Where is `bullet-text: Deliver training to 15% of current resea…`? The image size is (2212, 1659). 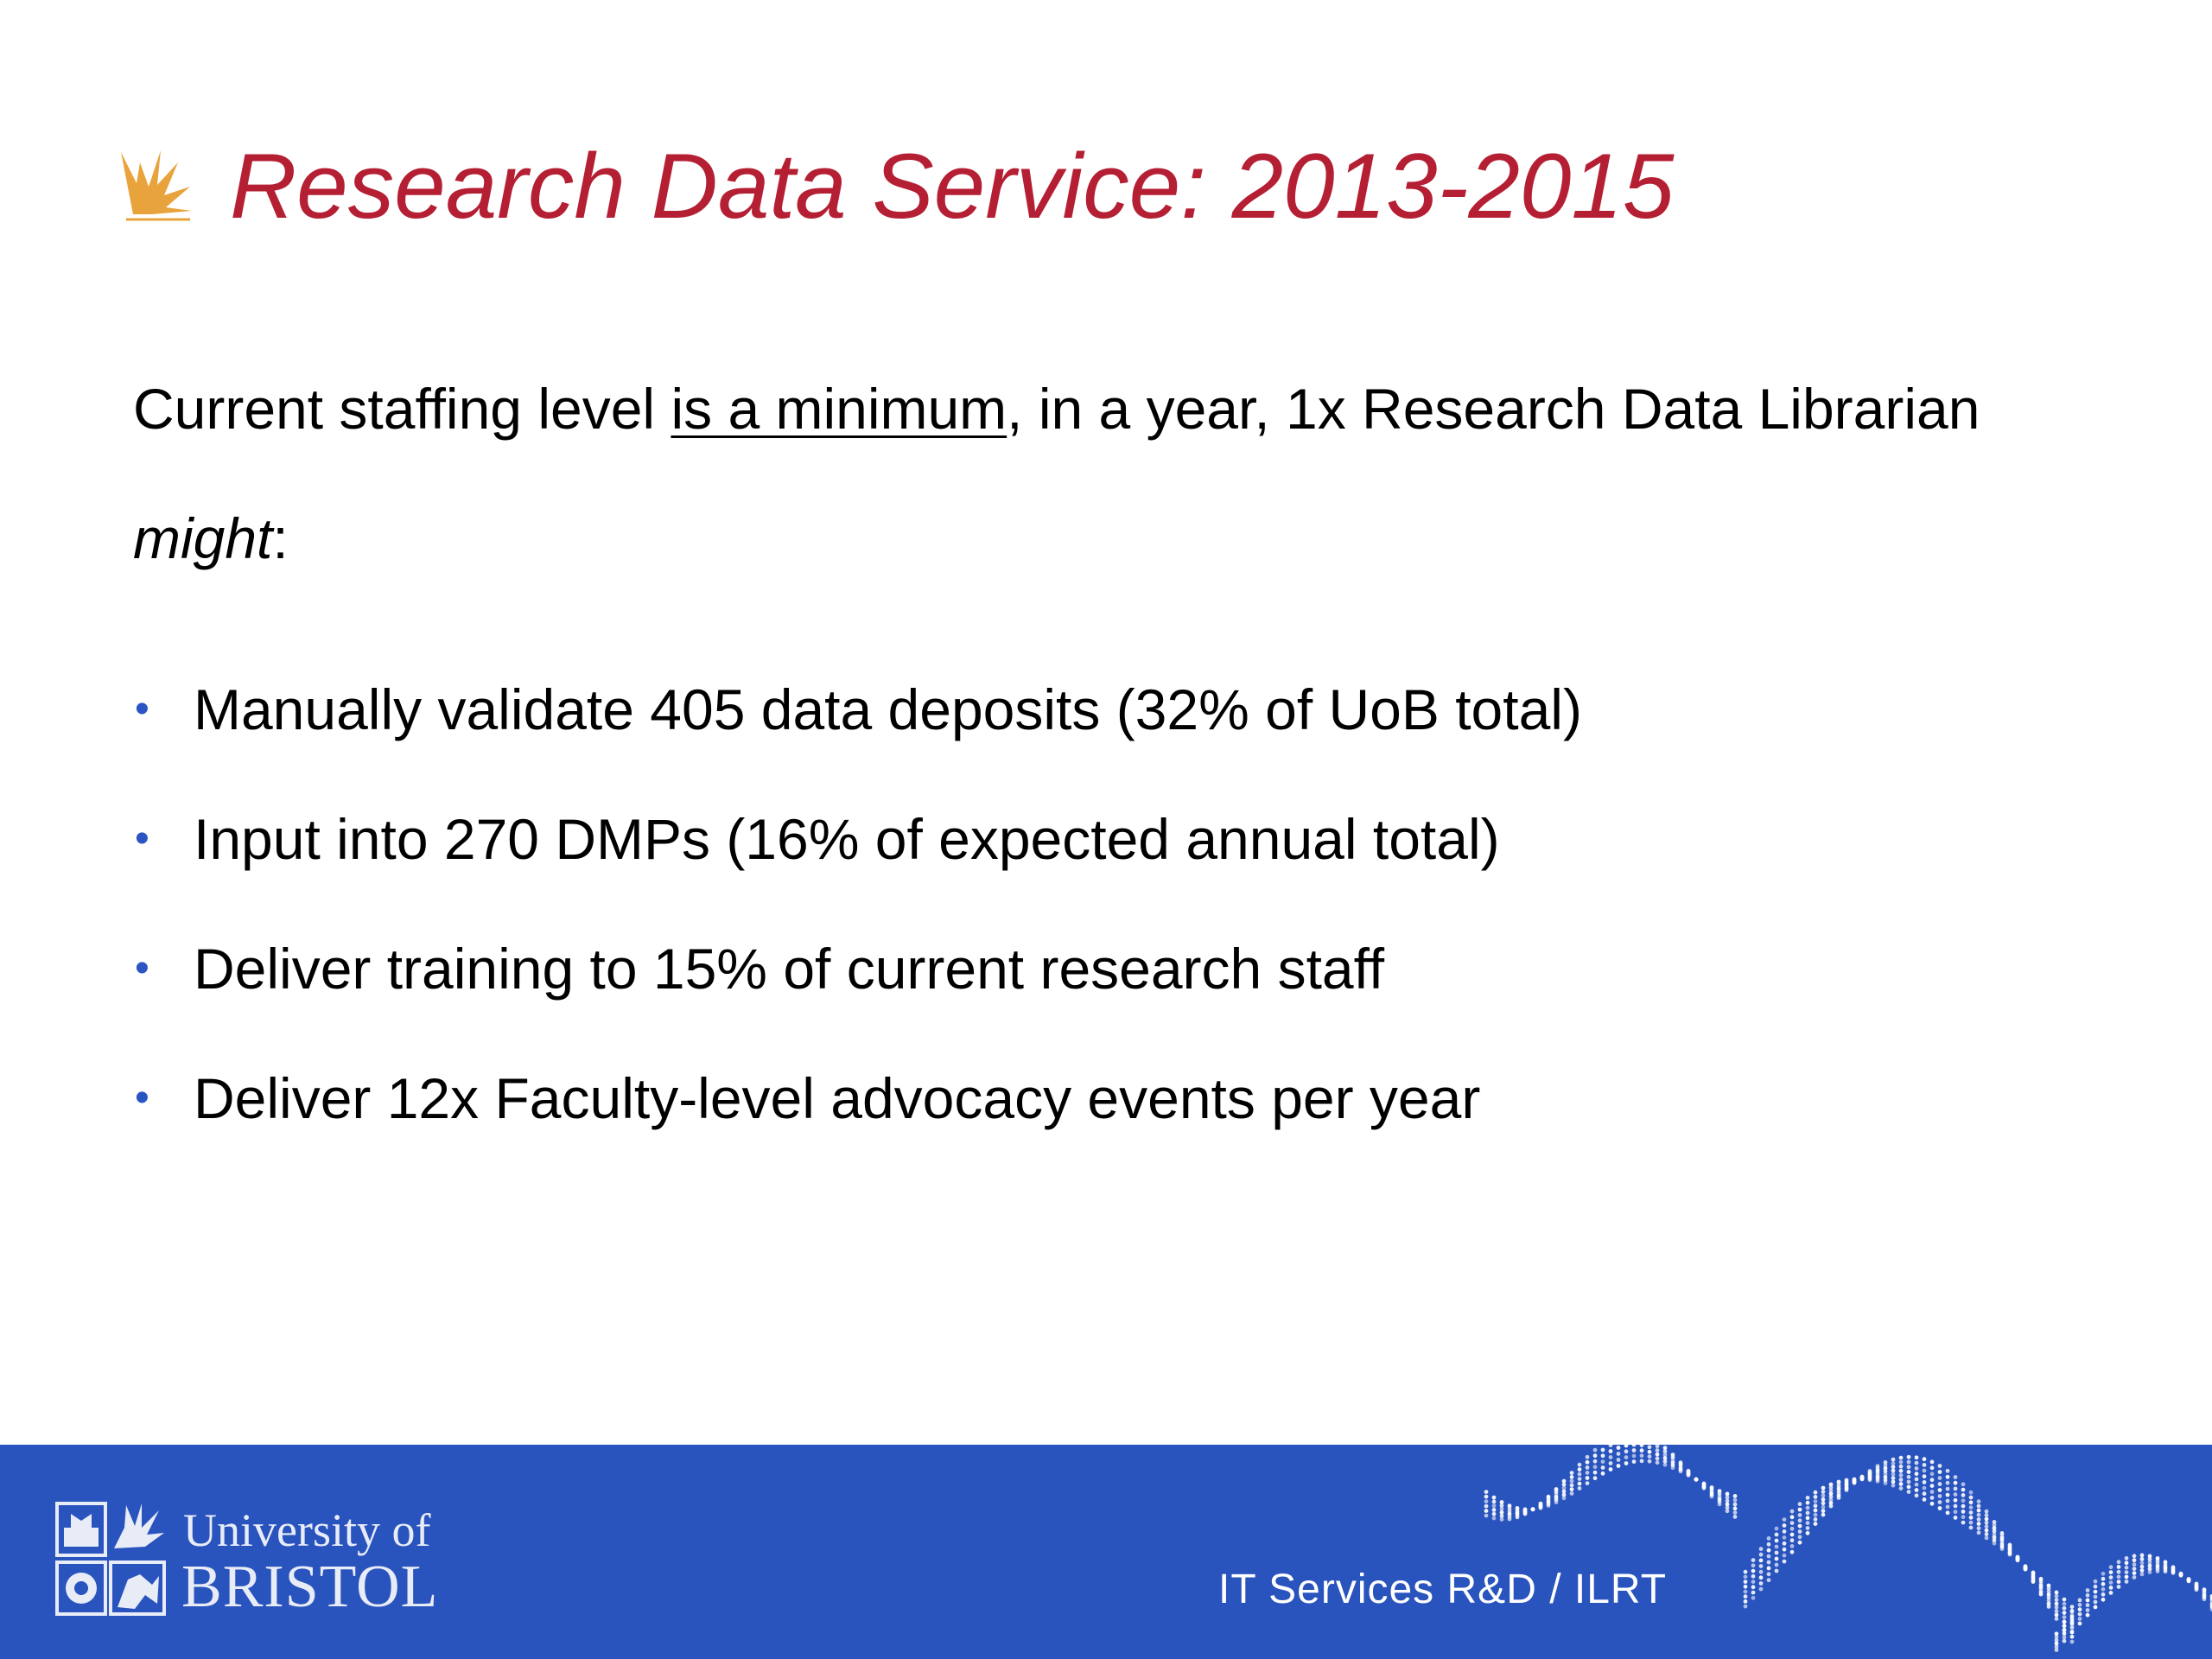 bullet-text: Deliver training to 15% of current resea… is located at coordinates (789, 969).